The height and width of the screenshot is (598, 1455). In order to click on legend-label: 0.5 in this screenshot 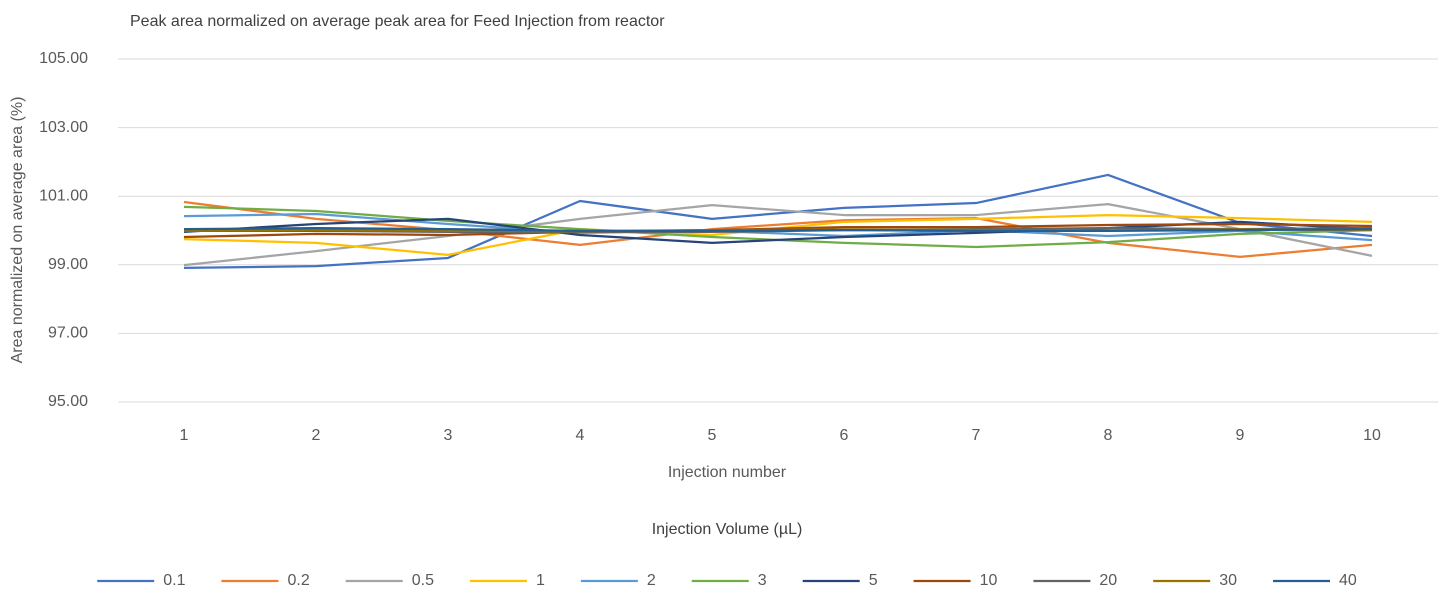, I will do `click(423, 580)`.